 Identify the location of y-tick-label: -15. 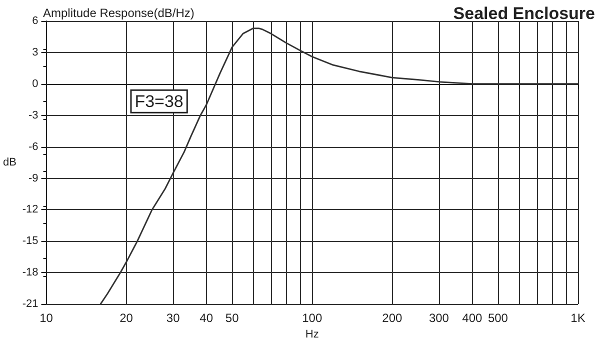
(30, 241).